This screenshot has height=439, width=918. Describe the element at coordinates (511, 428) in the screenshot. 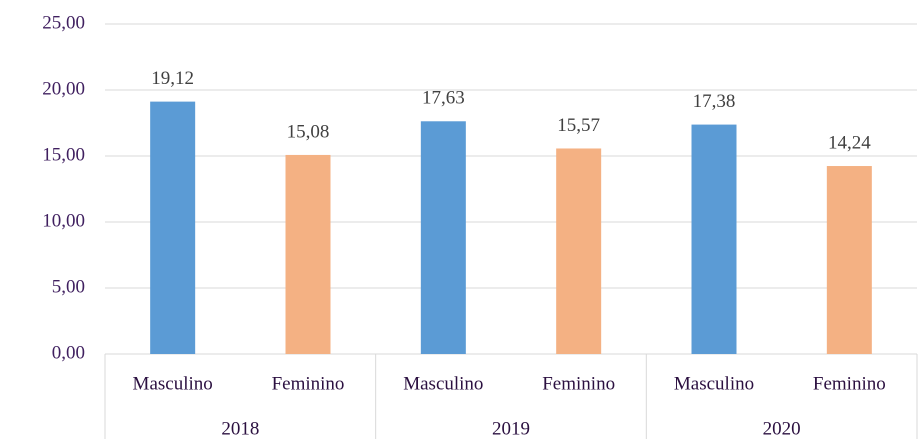

I see `group-label: 2019` at that location.